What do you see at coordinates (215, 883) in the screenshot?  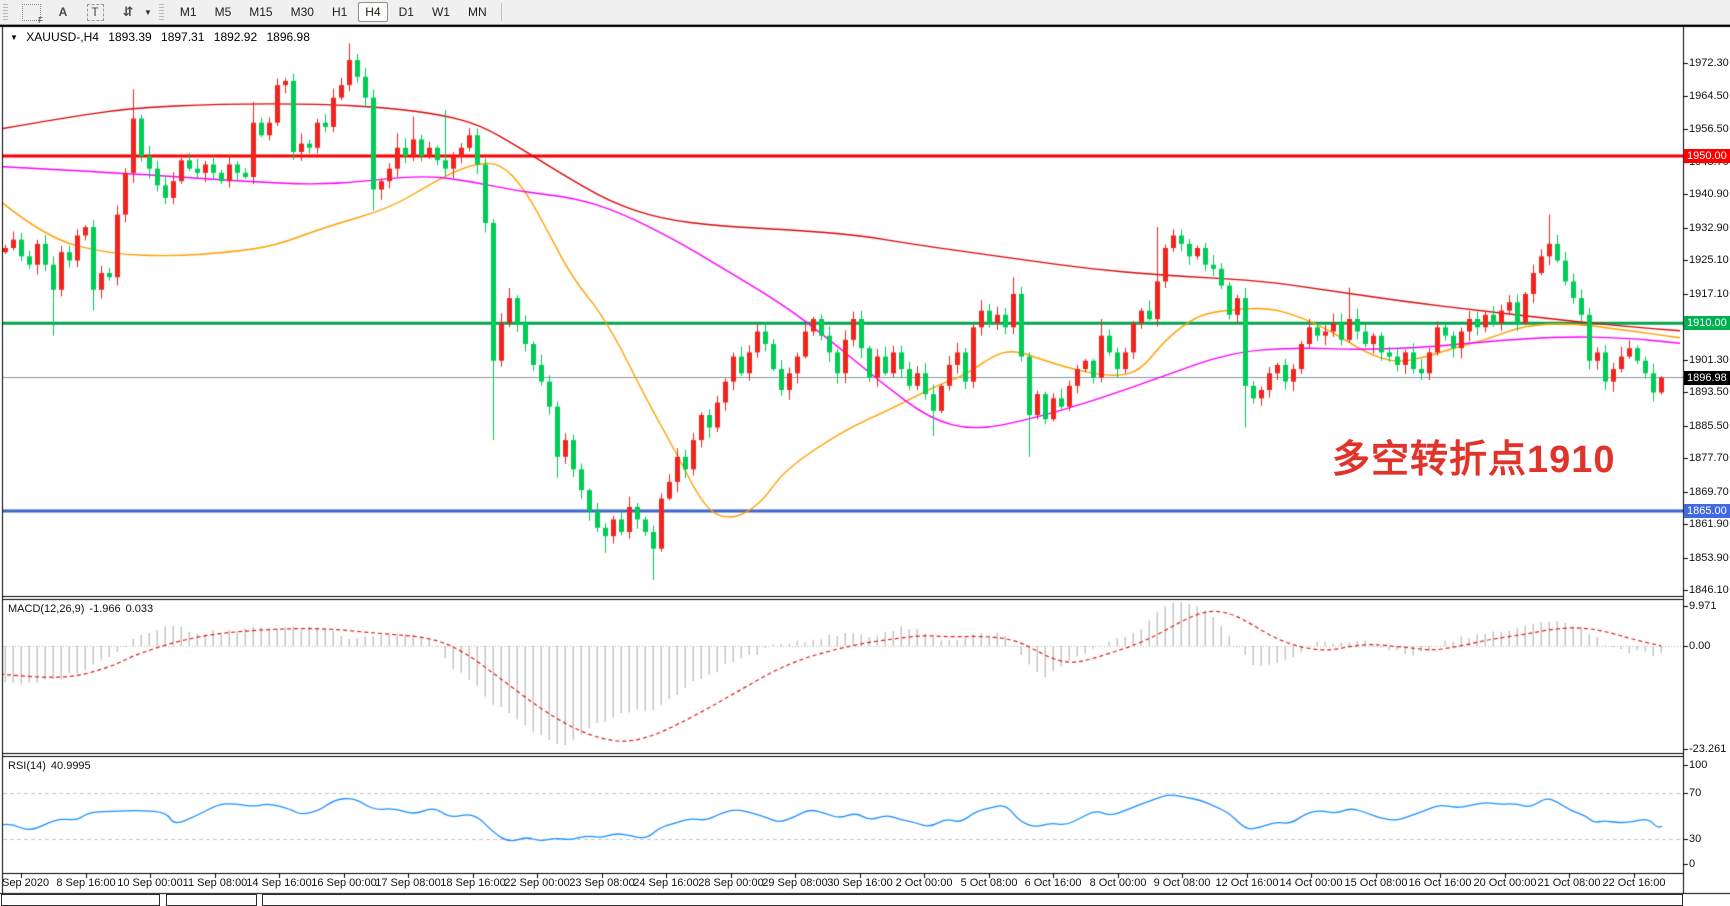 I see `date-axis-label: 11 Sep 08:00` at bounding box center [215, 883].